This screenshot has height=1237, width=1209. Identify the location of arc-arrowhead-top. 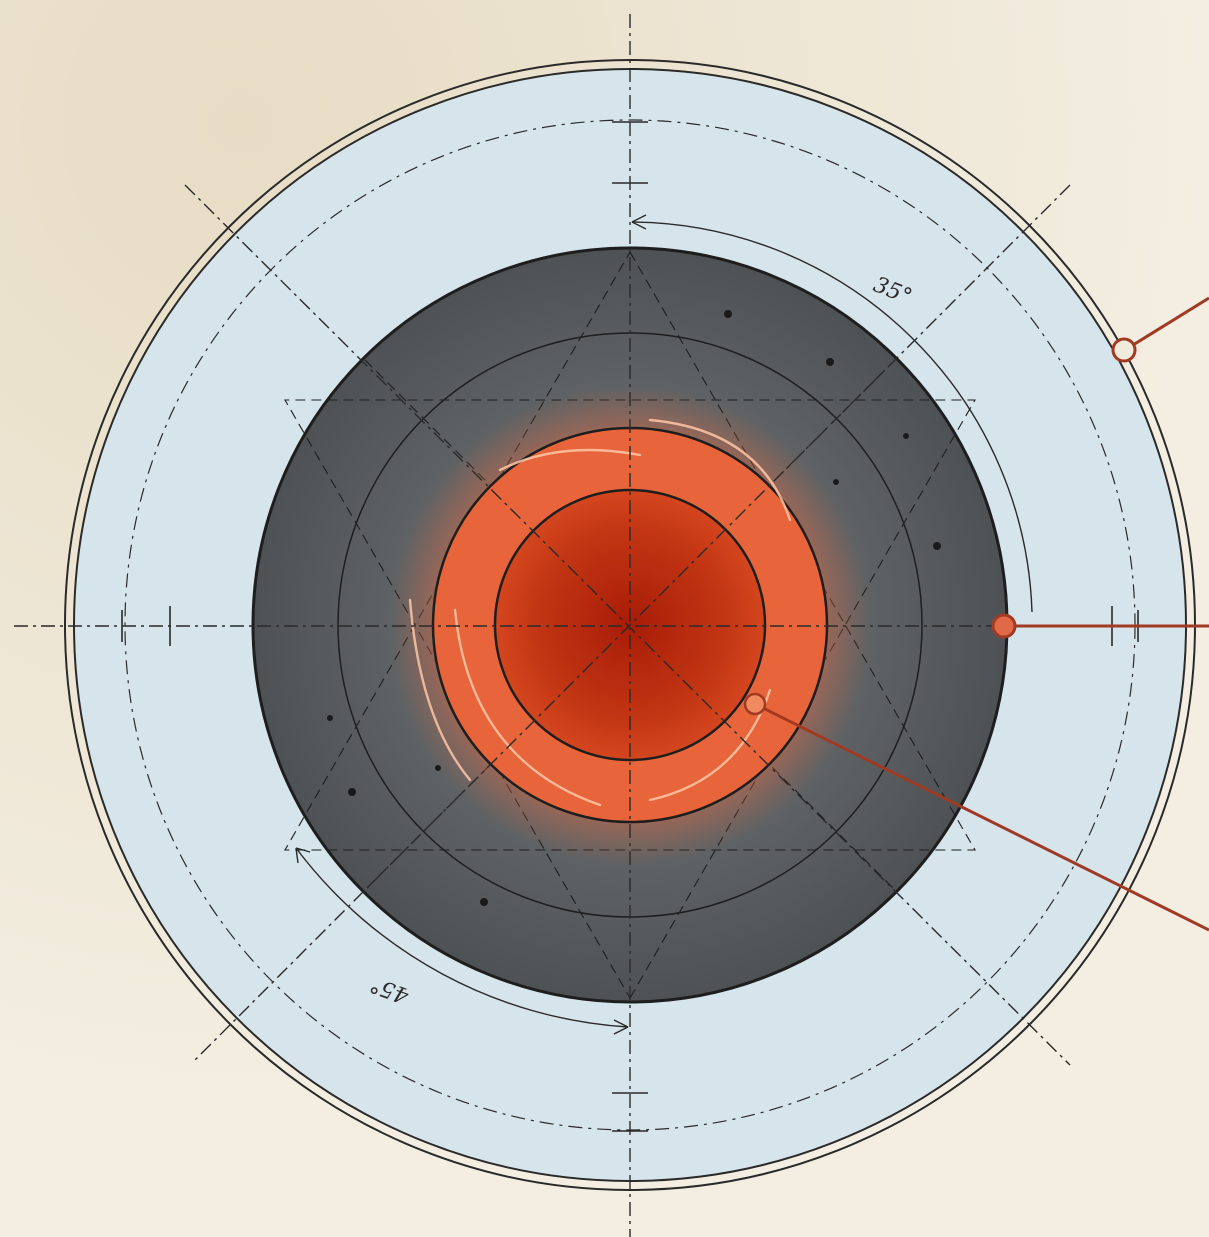
(639, 222).